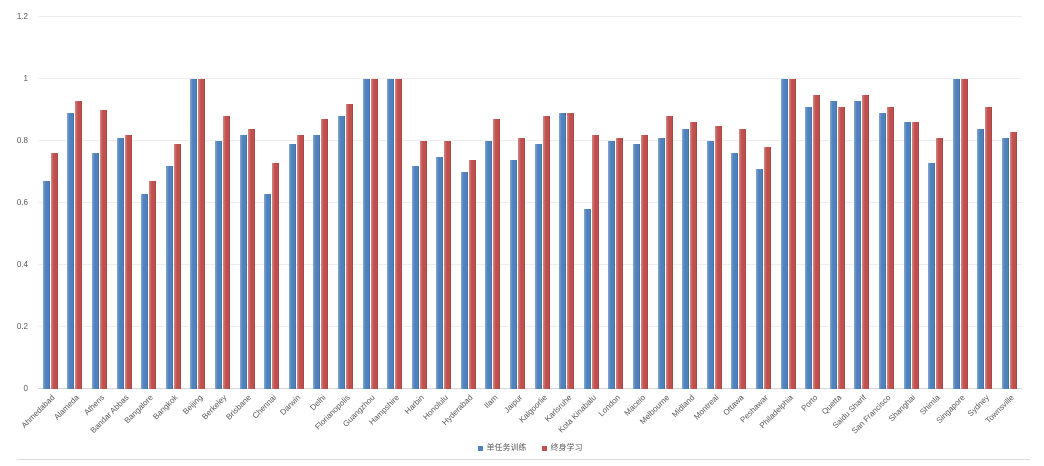  Describe the element at coordinates (22, 264) in the screenshot. I see `y-axis-tick-label: 0.4` at that location.